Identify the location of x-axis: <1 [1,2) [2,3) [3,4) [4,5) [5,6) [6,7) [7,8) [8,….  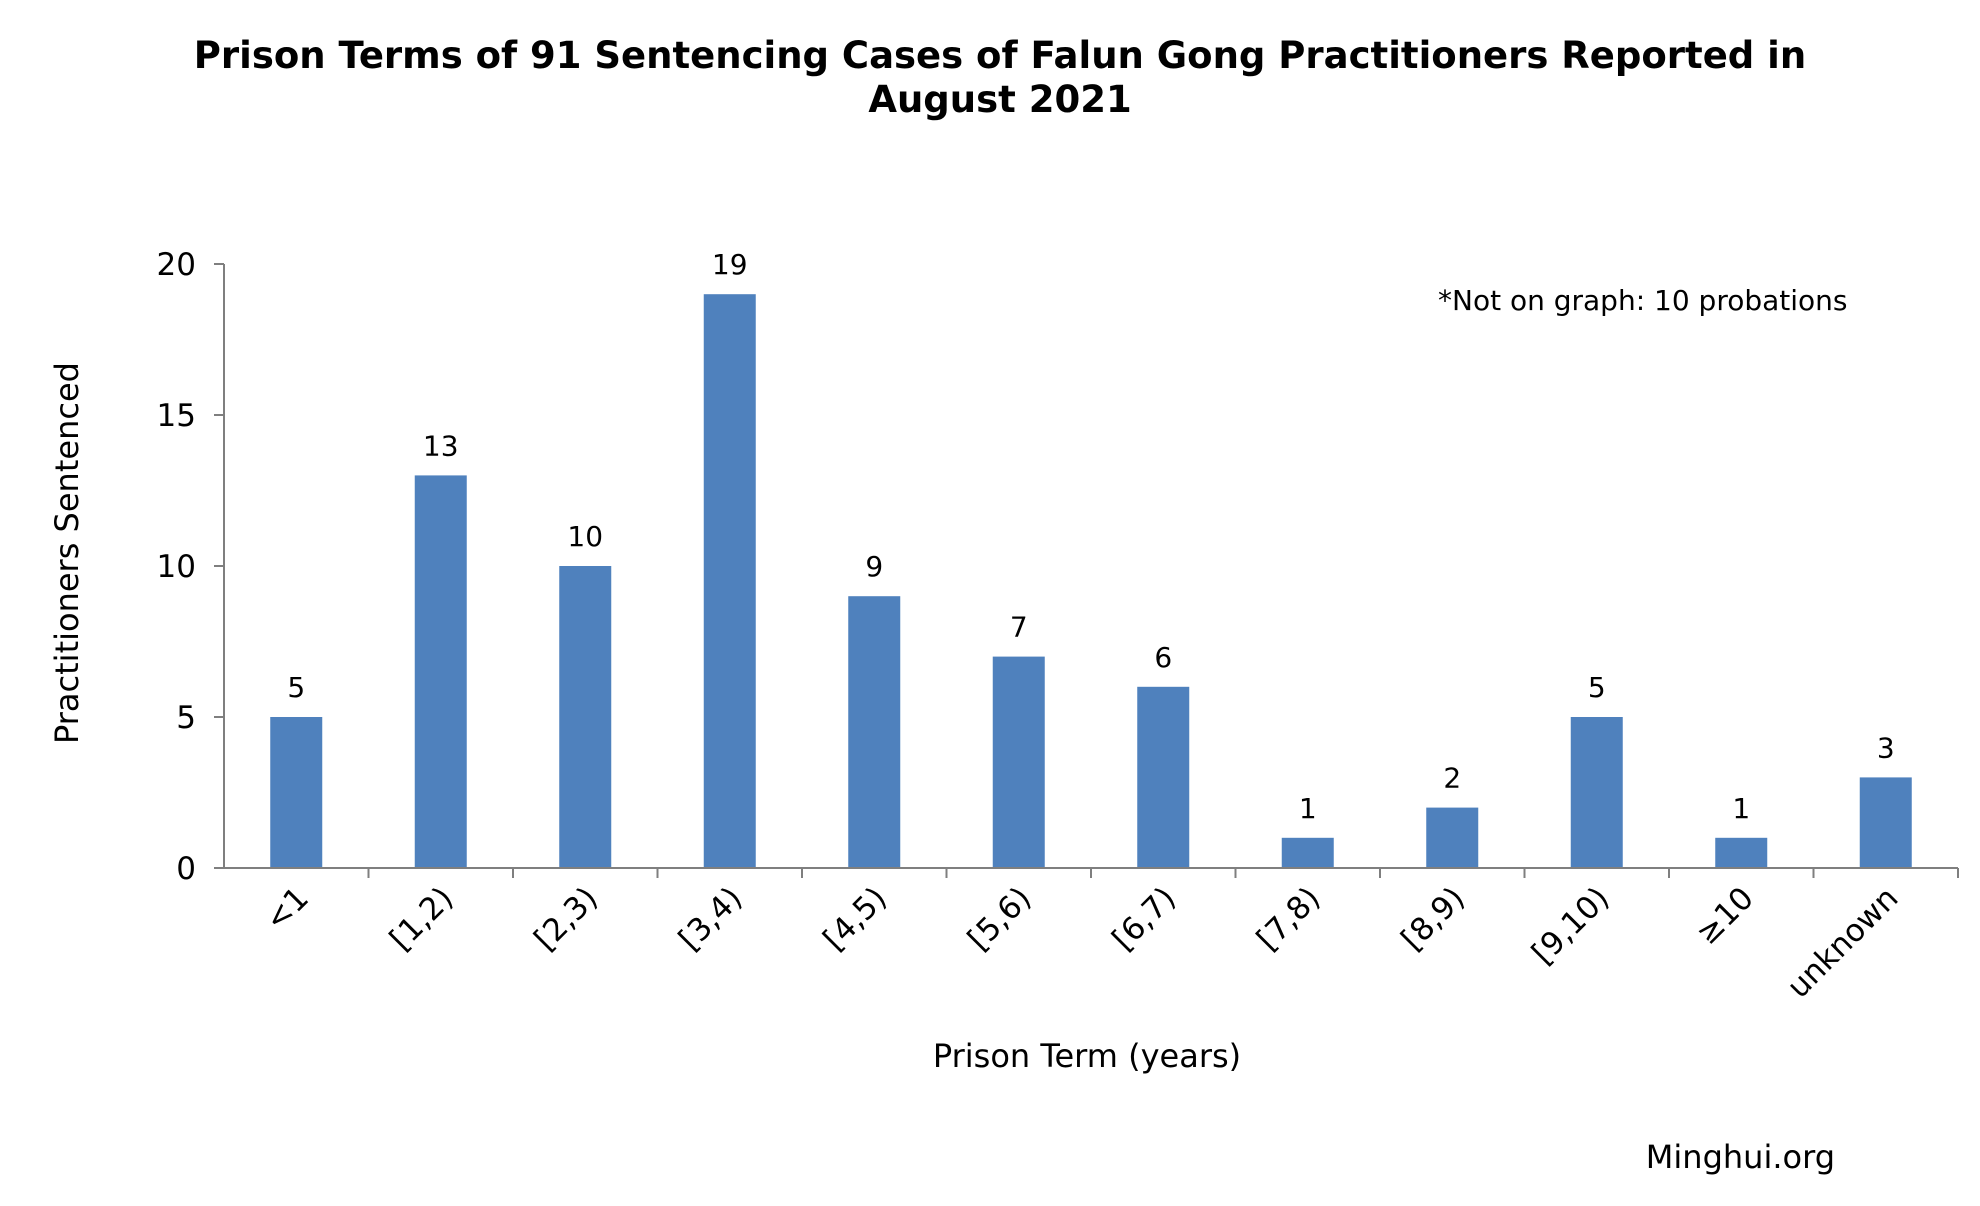
(1091, 936).